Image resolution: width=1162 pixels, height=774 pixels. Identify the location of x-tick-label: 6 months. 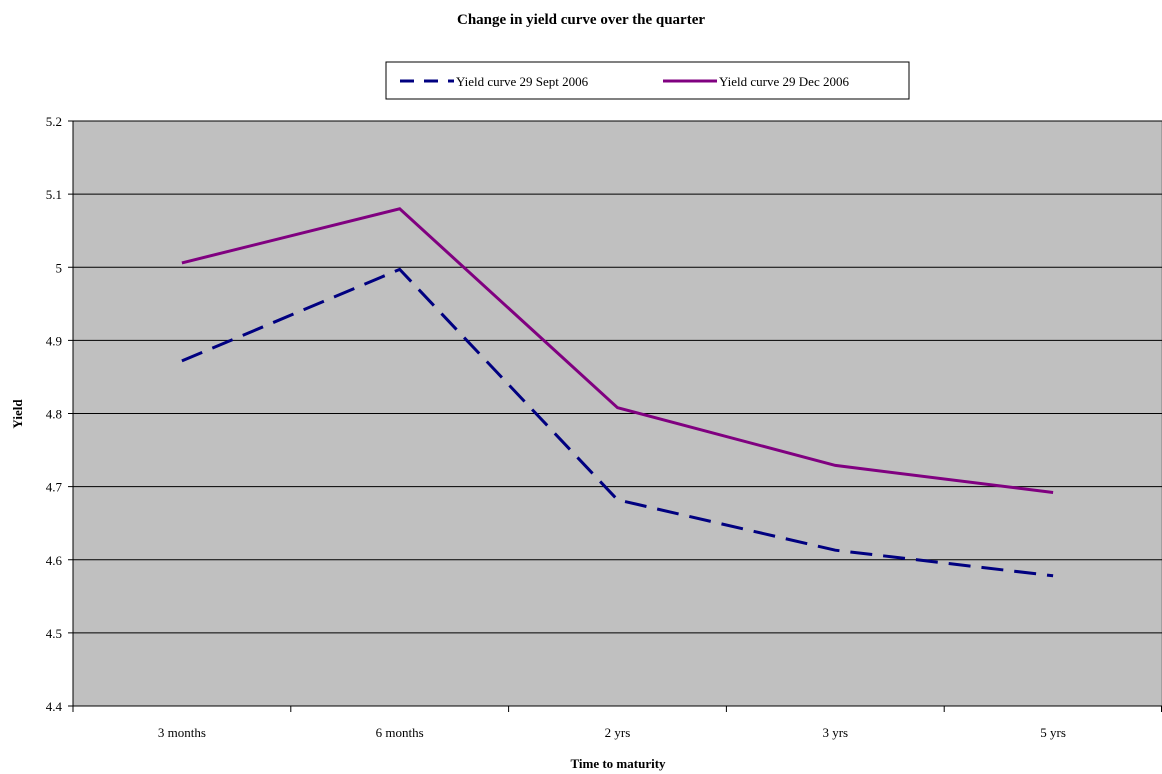
(400, 732).